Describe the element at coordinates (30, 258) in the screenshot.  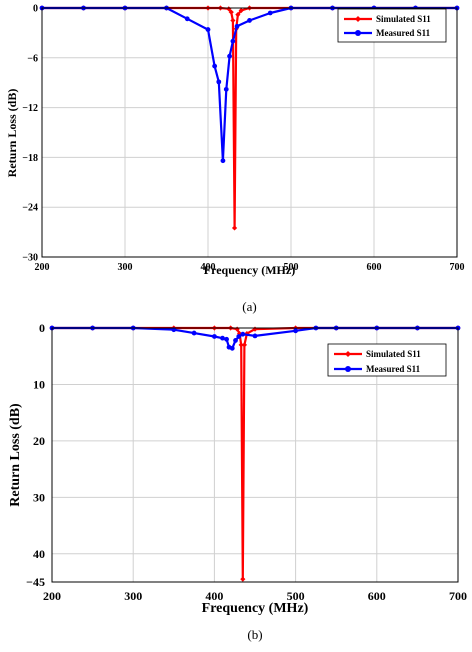
I see `y-tick-label: −30` at that location.